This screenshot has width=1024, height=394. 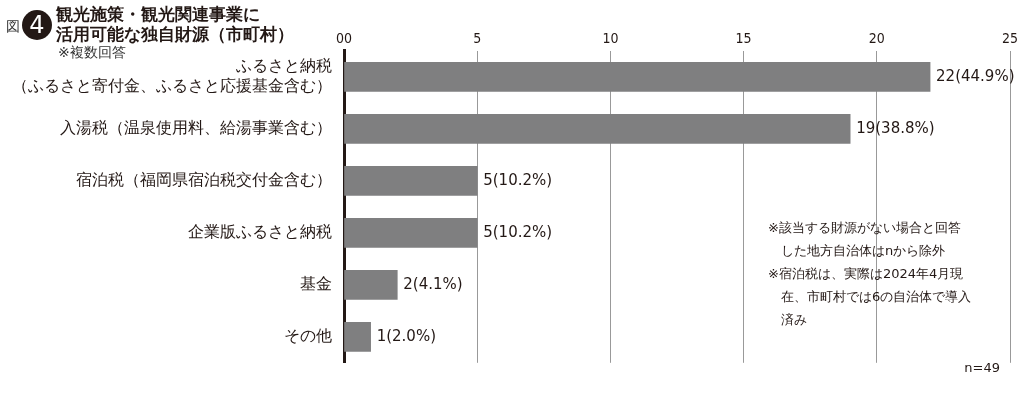 I want to click on data-label: 22(44.9%), so click(x=975, y=75).